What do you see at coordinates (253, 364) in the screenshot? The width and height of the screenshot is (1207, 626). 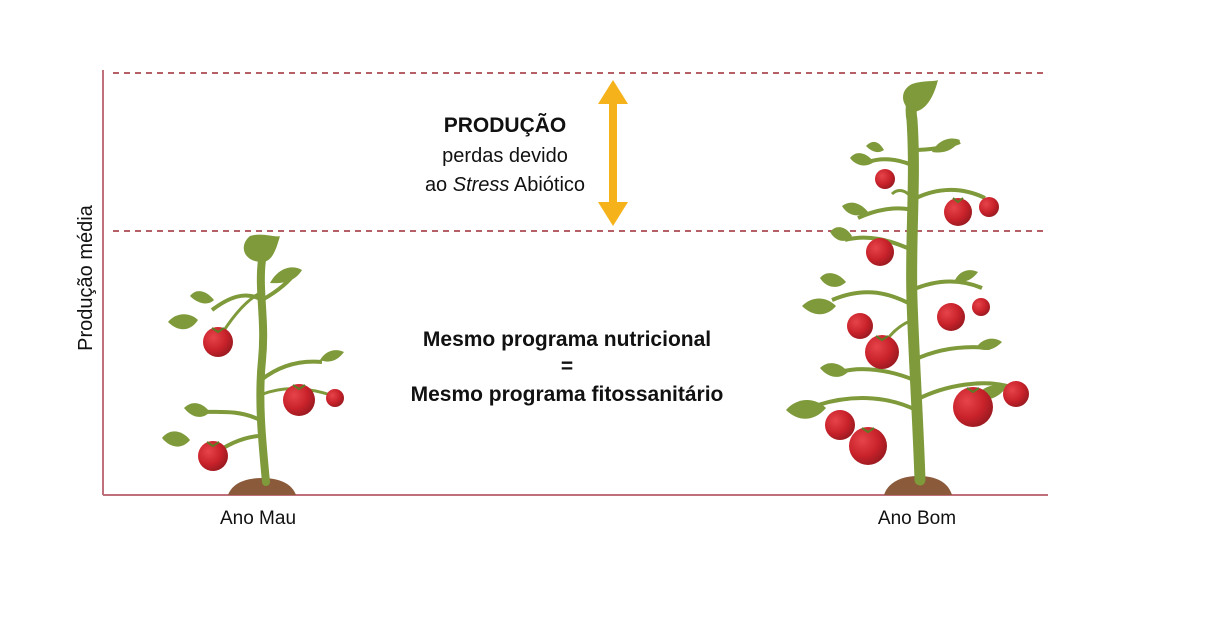 I see `small-tomato-plant-icon` at bounding box center [253, 364].